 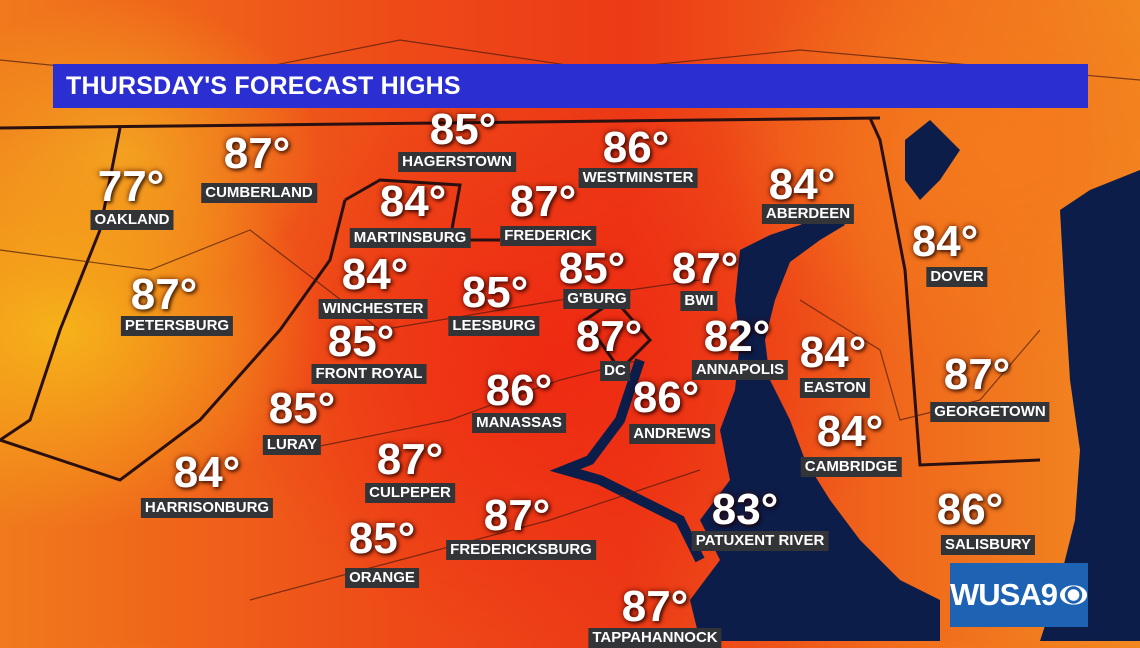 I want to click on city-label: MANASSAS, so click(x=519, y=423).